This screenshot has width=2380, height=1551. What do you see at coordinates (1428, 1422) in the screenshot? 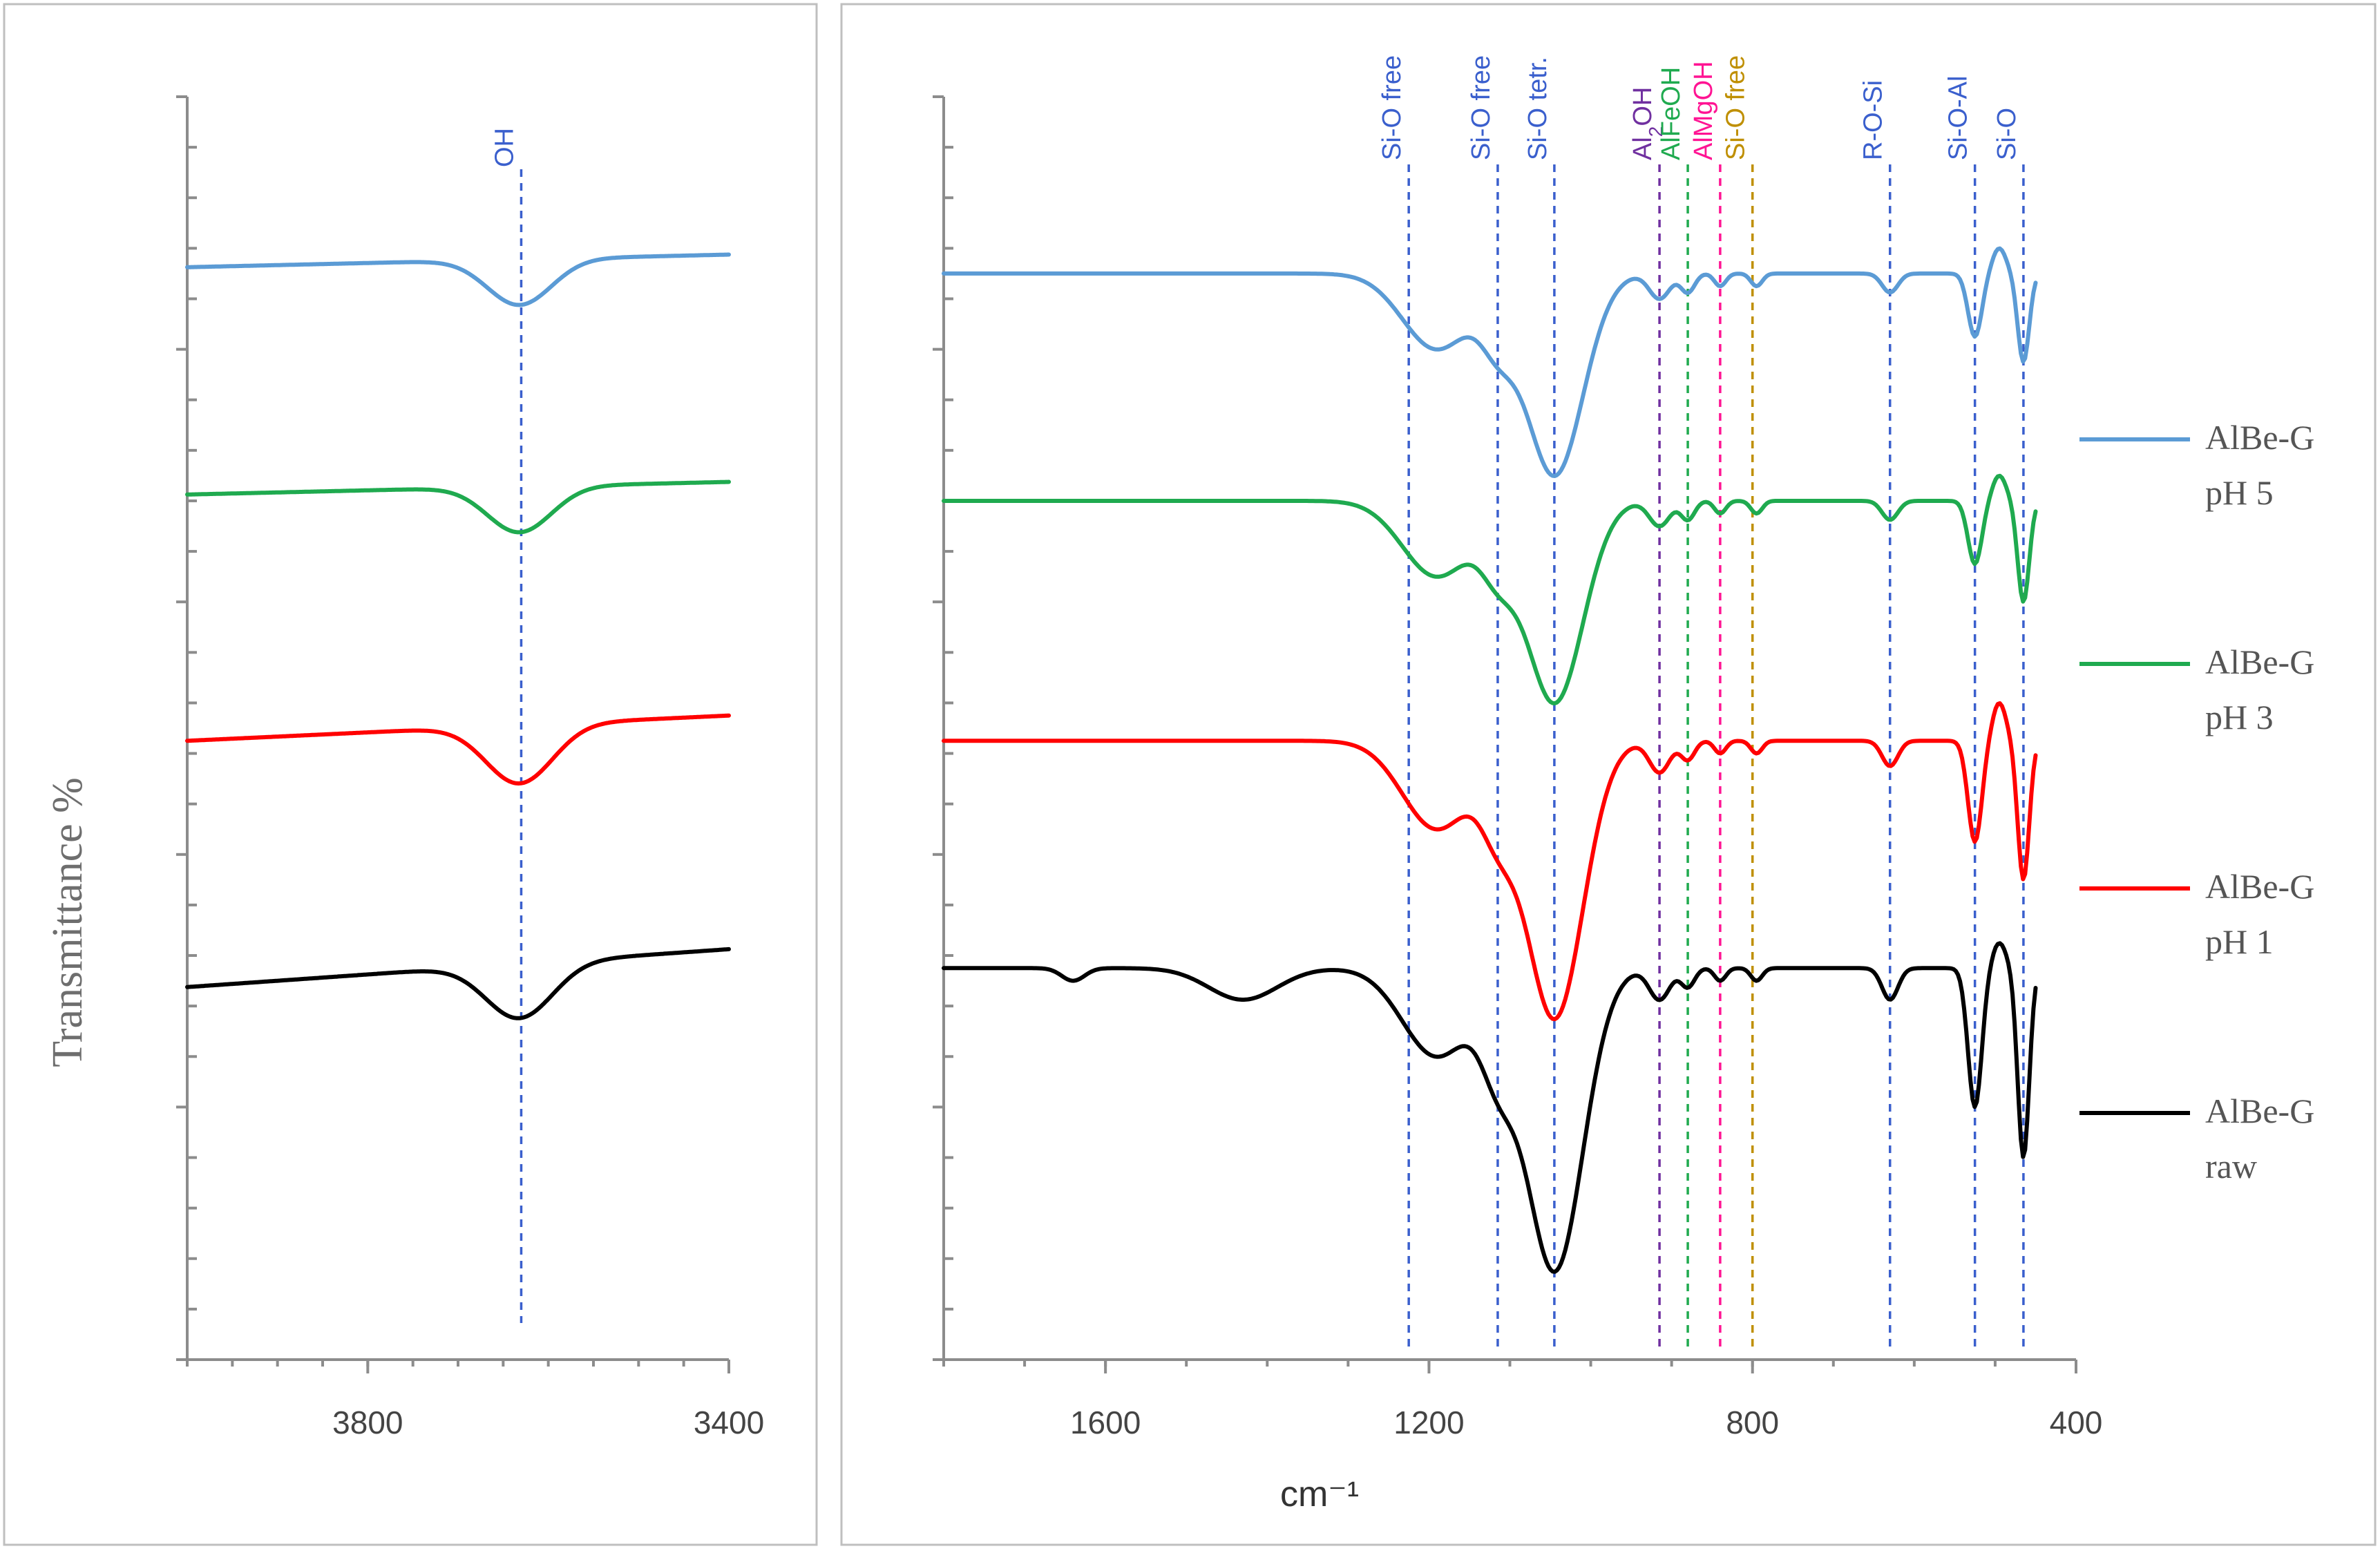
I see `x-tick-label: 1200` at bounding box center [1428, 1422].